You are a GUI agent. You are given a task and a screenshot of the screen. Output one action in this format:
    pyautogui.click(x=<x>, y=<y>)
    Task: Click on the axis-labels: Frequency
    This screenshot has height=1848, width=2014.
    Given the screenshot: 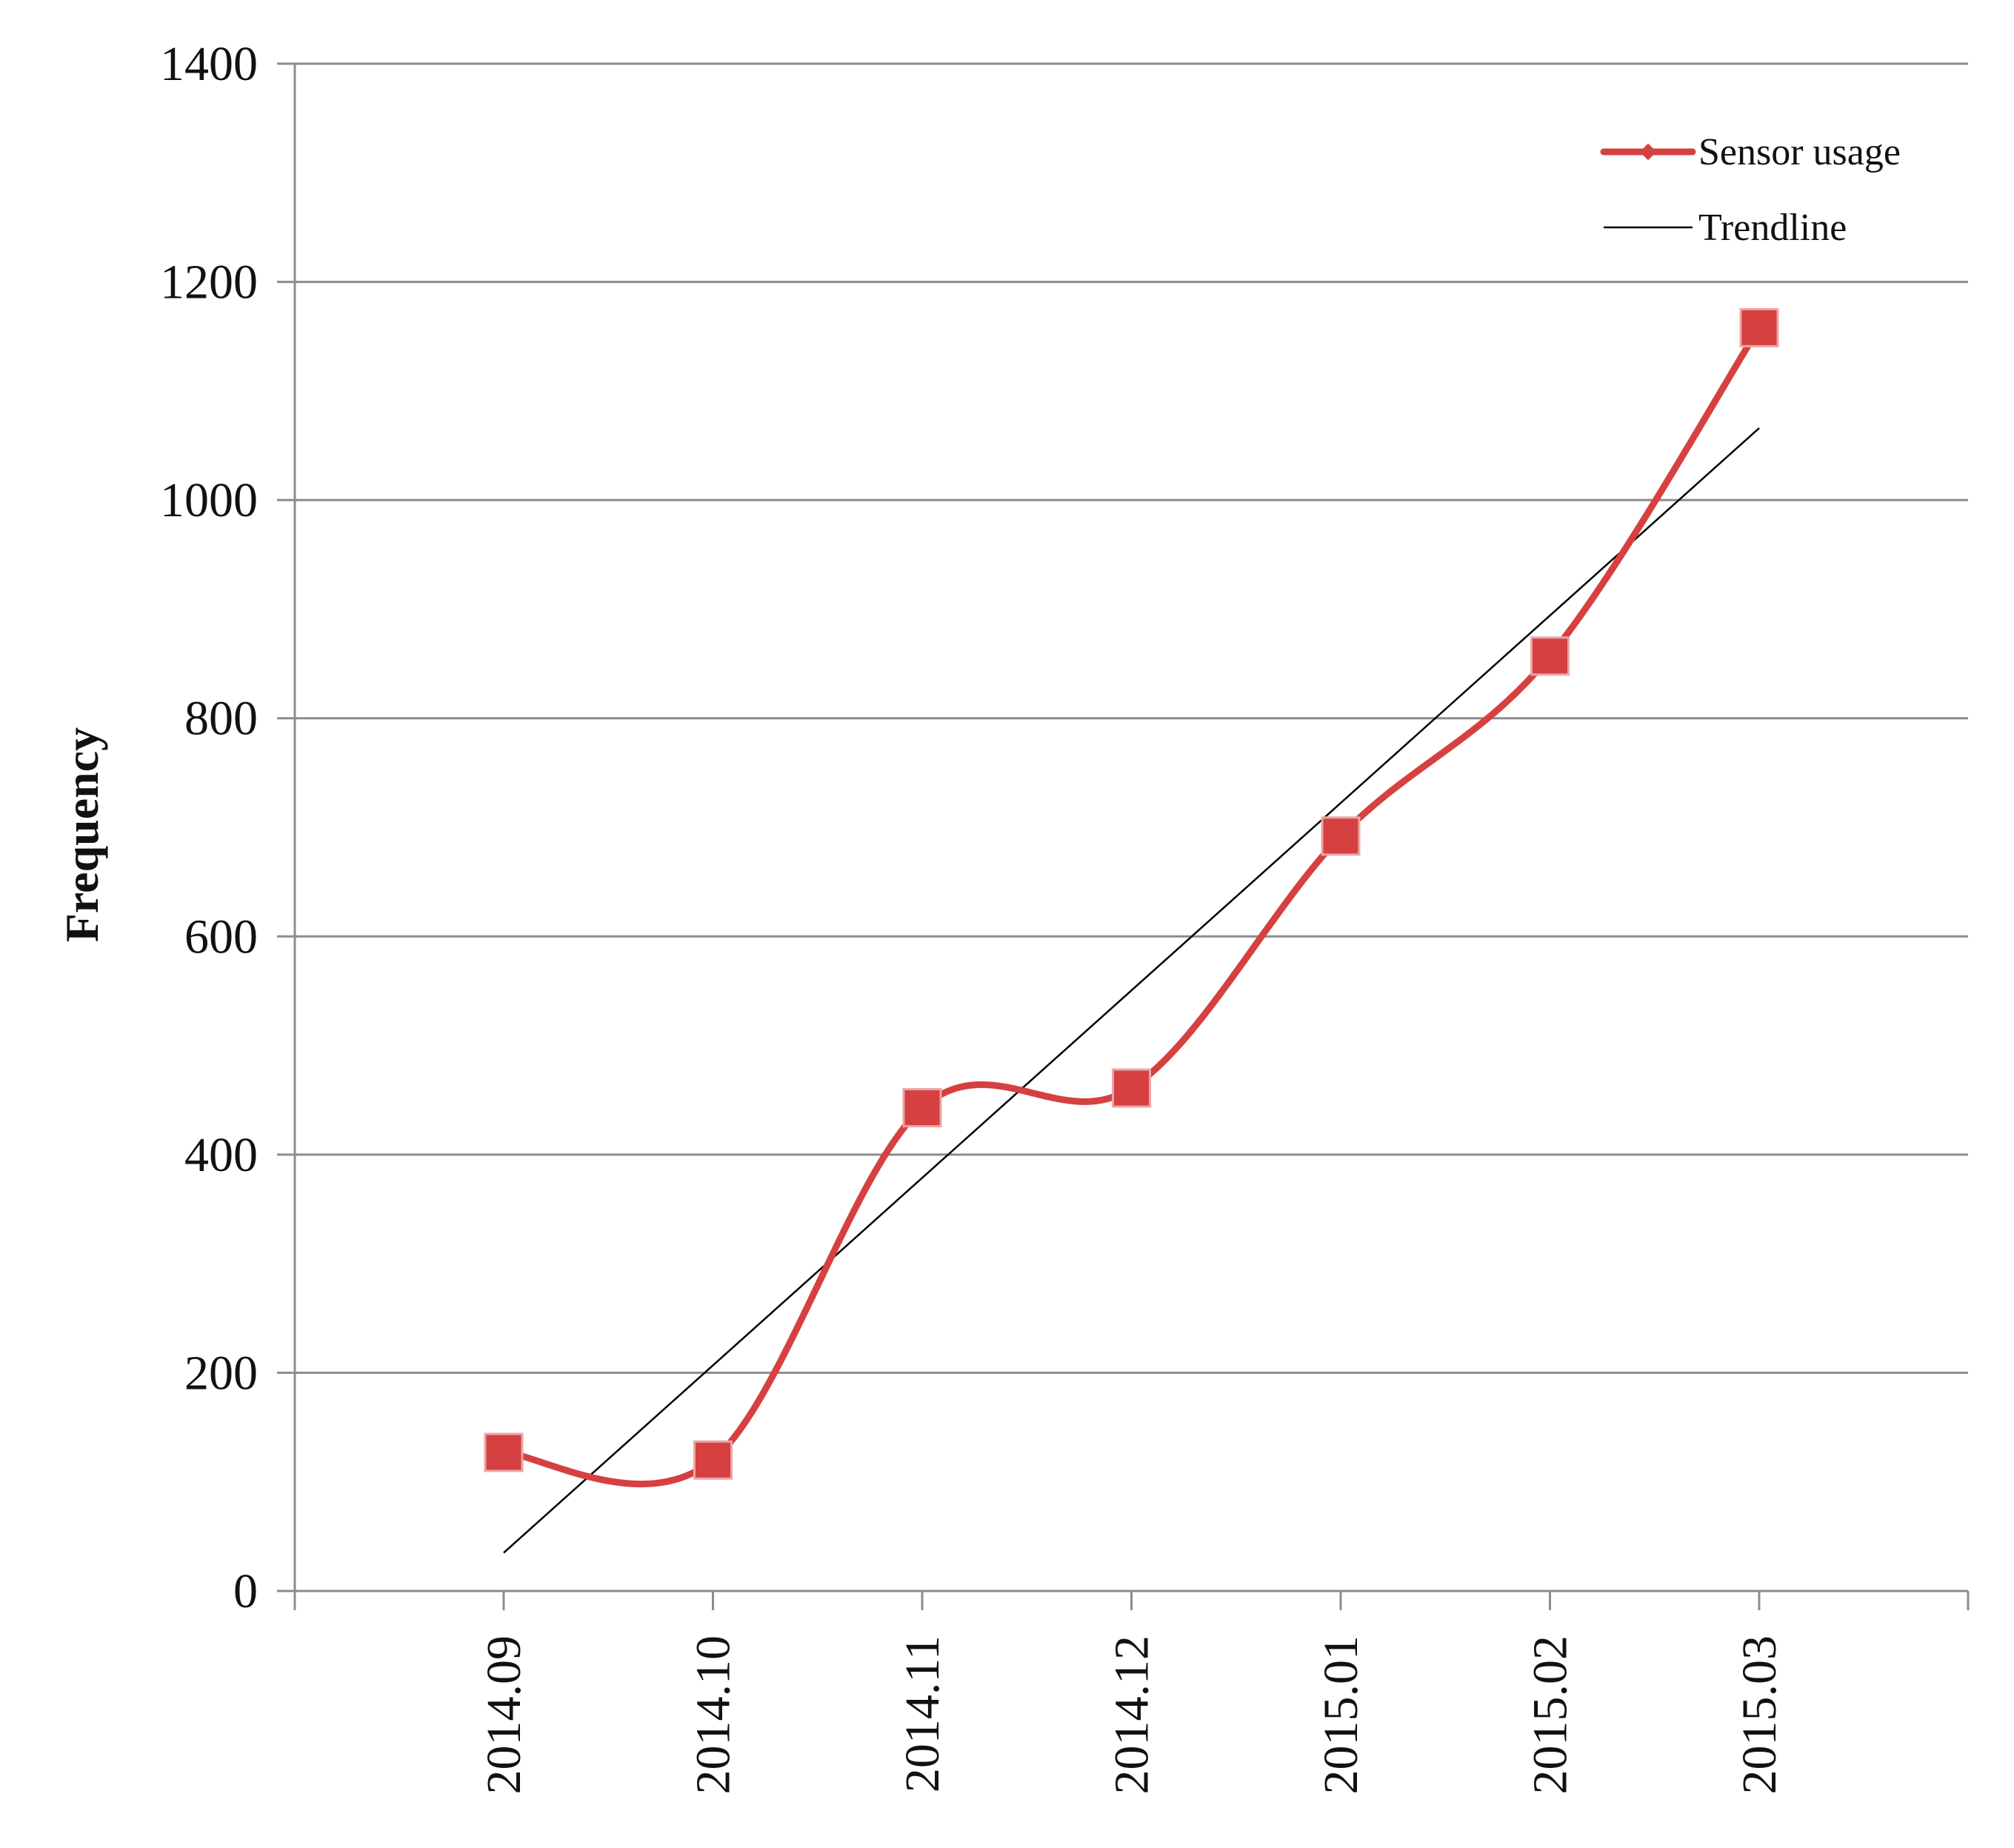 What is the action you would take?
    pyautogui.click(x=82, y=834)
    